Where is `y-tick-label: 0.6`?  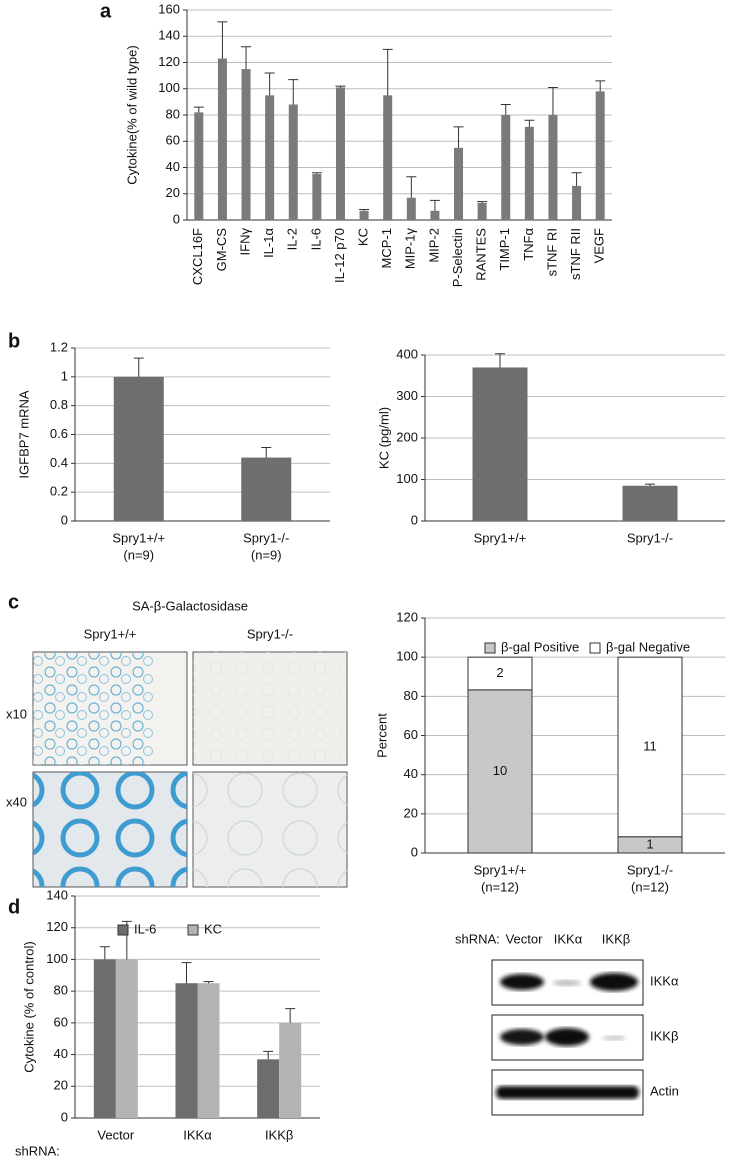 y-tick-label: 0.6 is located at coordinates (59, 433).